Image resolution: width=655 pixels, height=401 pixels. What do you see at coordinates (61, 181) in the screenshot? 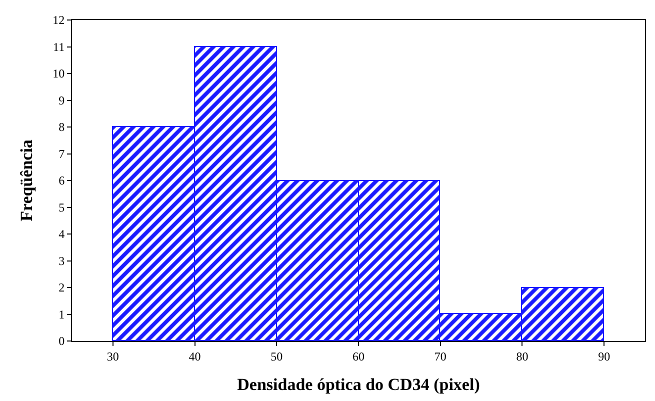
I see `y-tick-label: 6` at bounding box center [61, 181].